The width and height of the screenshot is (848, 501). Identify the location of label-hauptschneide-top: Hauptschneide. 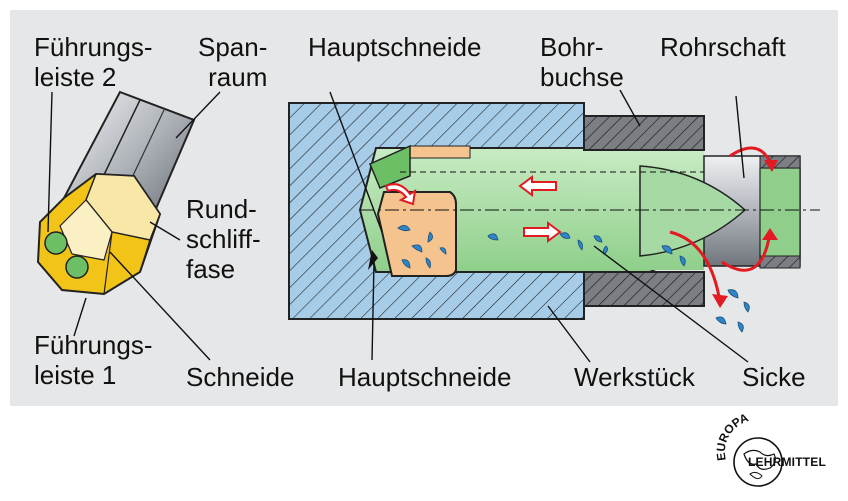
(395, 47).